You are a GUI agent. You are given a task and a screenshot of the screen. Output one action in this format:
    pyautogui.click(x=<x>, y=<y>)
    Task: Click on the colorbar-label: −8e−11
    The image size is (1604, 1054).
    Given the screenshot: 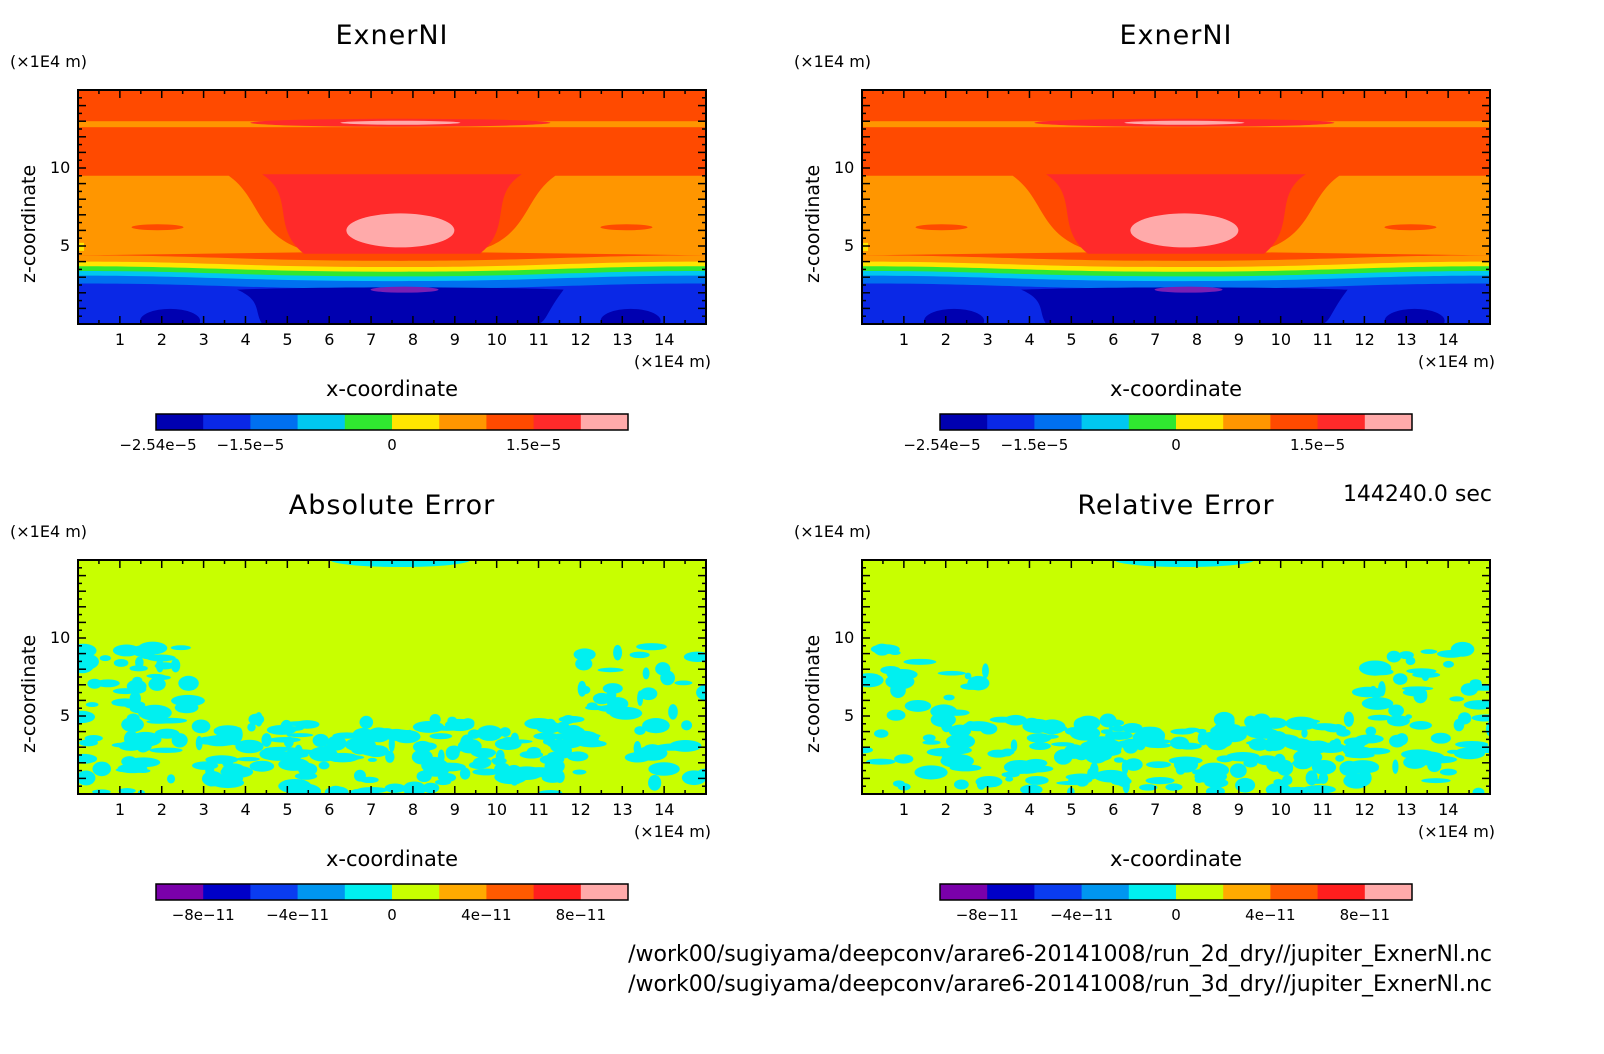 What is the action you would take?
    pyautogui.click(x=987, y=915)
    